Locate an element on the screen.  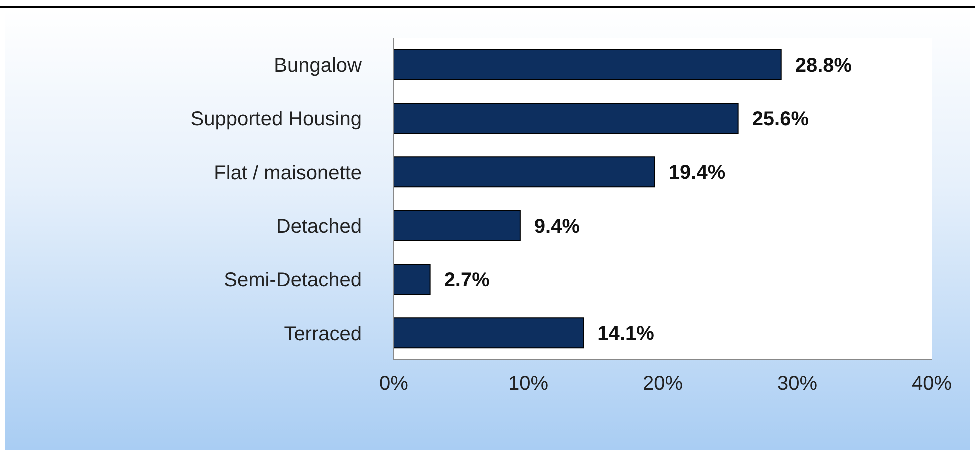
y-tick-label: Semi-Detached is located at coordinates (293, 281).